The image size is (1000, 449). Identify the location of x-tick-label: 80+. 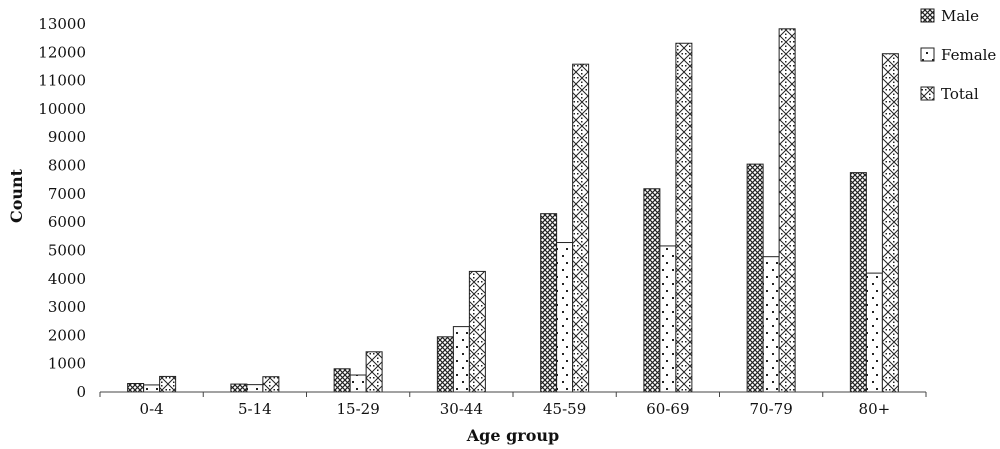
(875, 409).